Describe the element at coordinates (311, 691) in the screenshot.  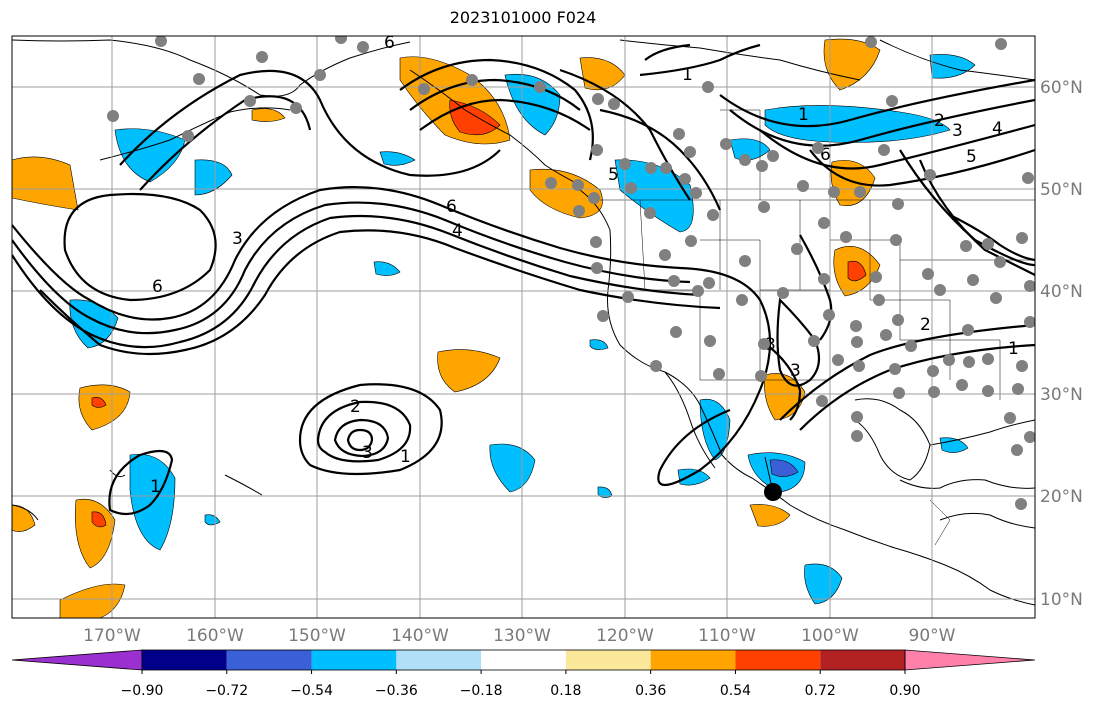
I see `colorbar-tick-label: −0.54` at that location.